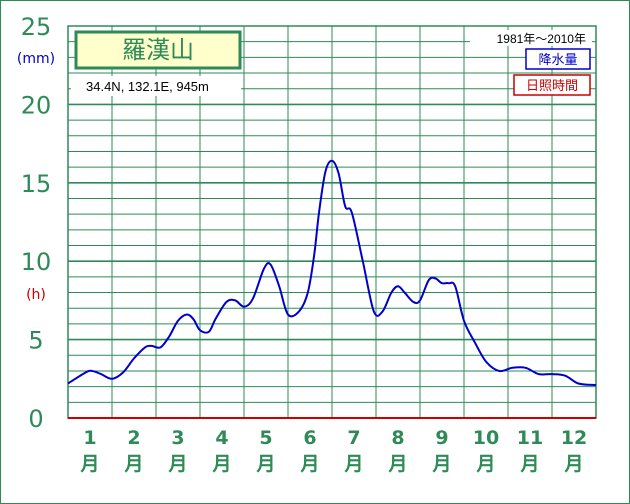  Describe the element at coordinates (36, 27) in the screenshot. I see `y-tick-label: 25` at that location.